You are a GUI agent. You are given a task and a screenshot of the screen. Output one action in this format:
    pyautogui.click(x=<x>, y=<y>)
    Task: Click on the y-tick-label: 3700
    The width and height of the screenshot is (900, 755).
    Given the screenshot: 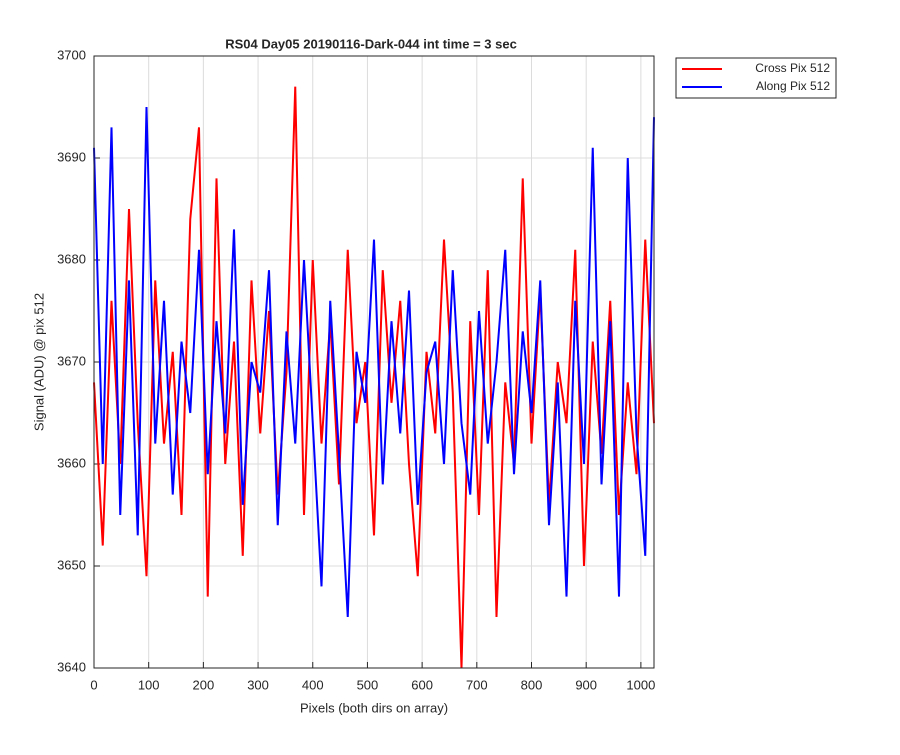 What is the action you would take?
    pyautogui.click(x=71, y=54)
    